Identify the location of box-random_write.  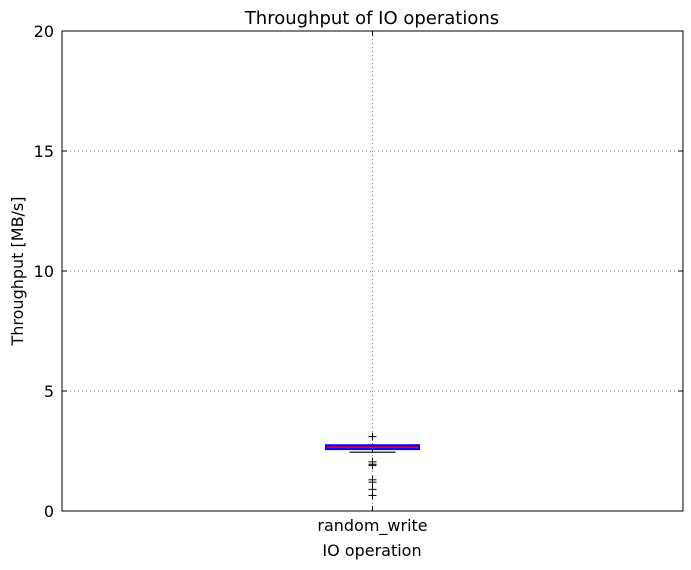
(372, 466).